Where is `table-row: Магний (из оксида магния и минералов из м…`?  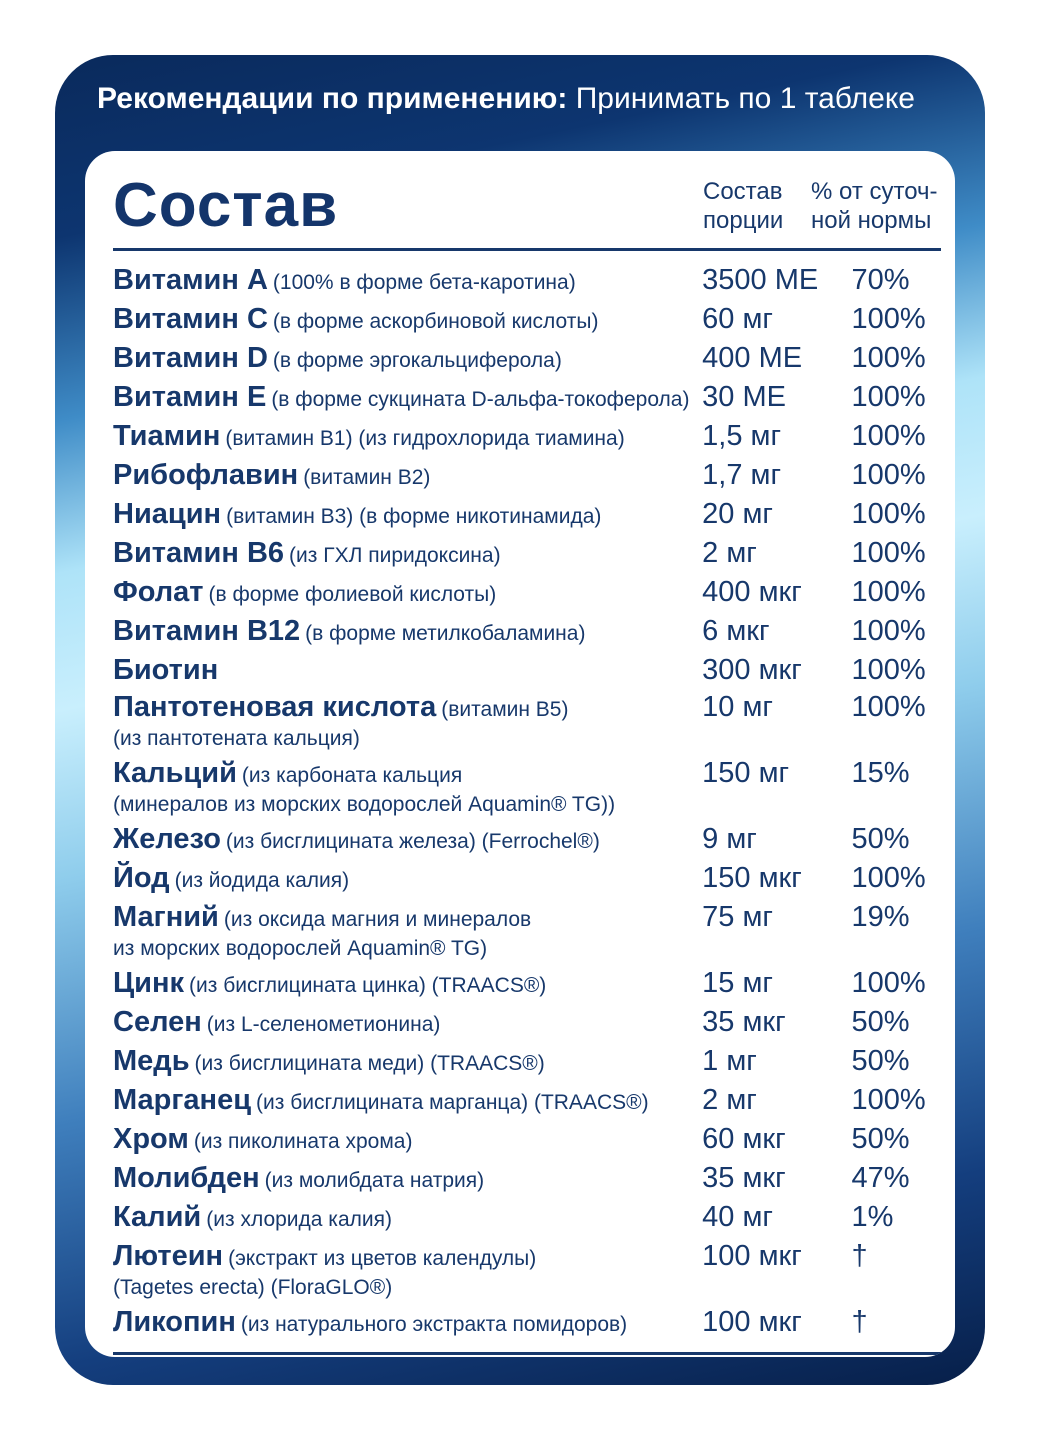 table-row: Магний (из оксида магния и минералов из м… is located at coordinates (527, 932).